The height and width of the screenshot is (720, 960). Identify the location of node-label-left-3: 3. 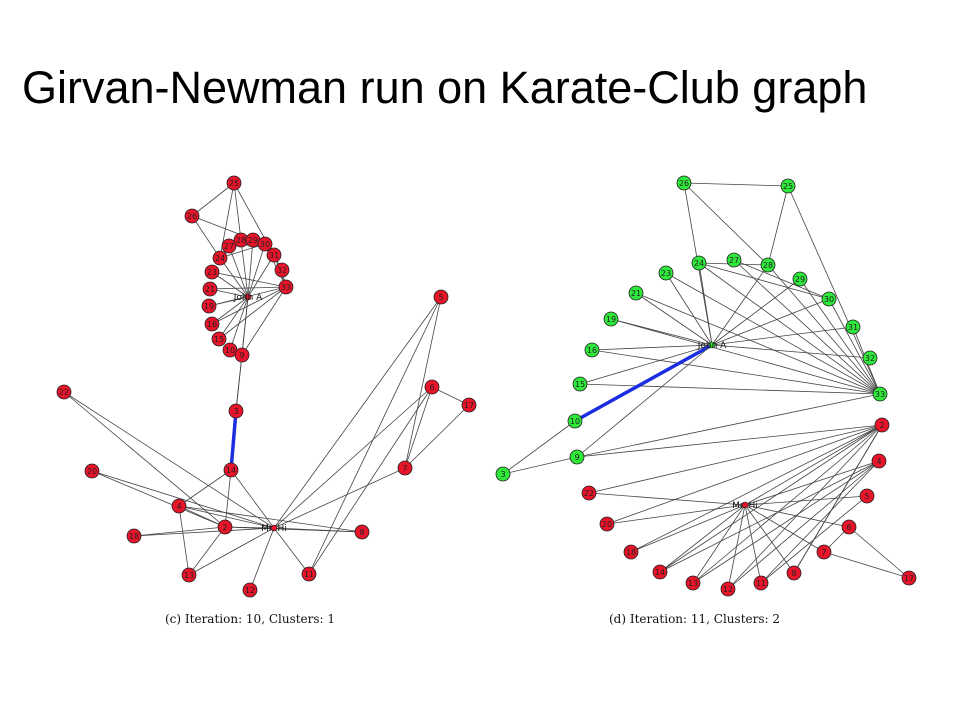
(235, 411).